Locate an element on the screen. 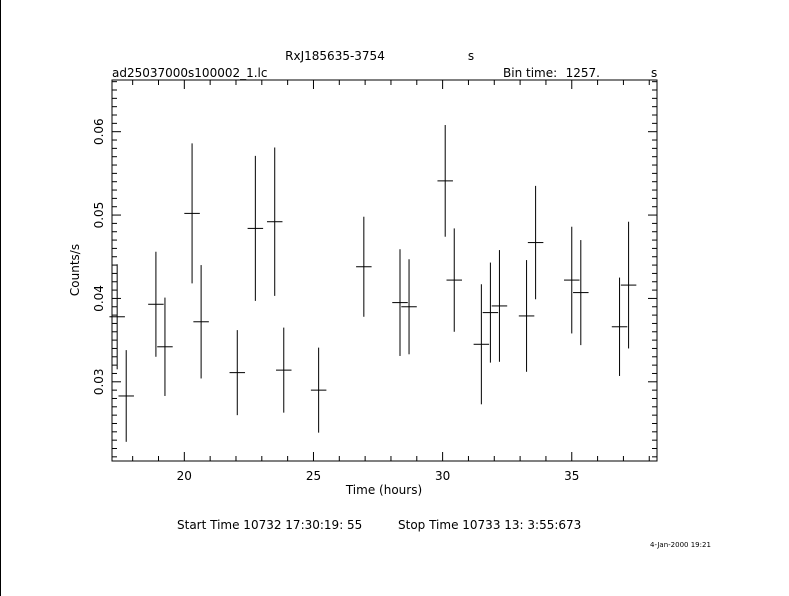 The image size is (789, 596). y-tick-label: 0.03 is located at coordinates (99, 381).